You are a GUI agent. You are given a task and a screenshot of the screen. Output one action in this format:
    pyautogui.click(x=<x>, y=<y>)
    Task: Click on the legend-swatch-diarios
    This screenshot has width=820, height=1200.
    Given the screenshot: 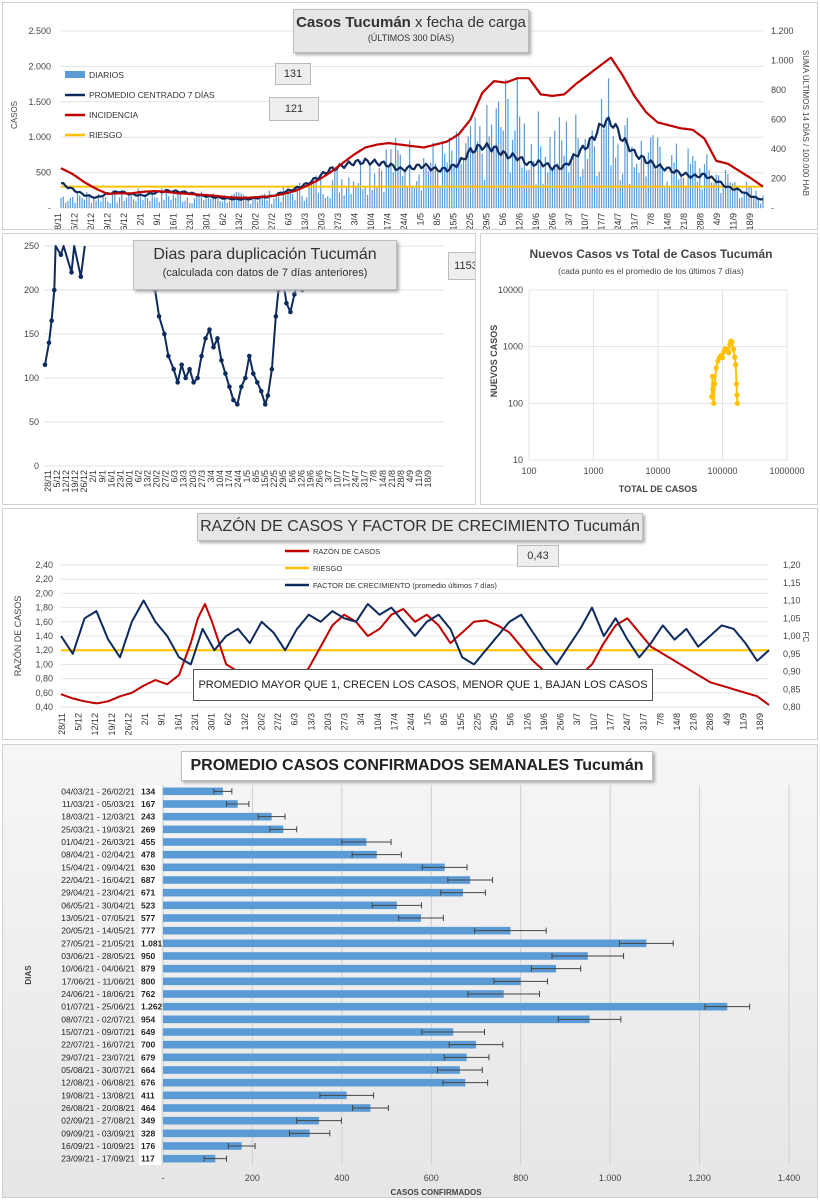 What is the action you would take?
    pyautogui.click(x=75, y=74)
    